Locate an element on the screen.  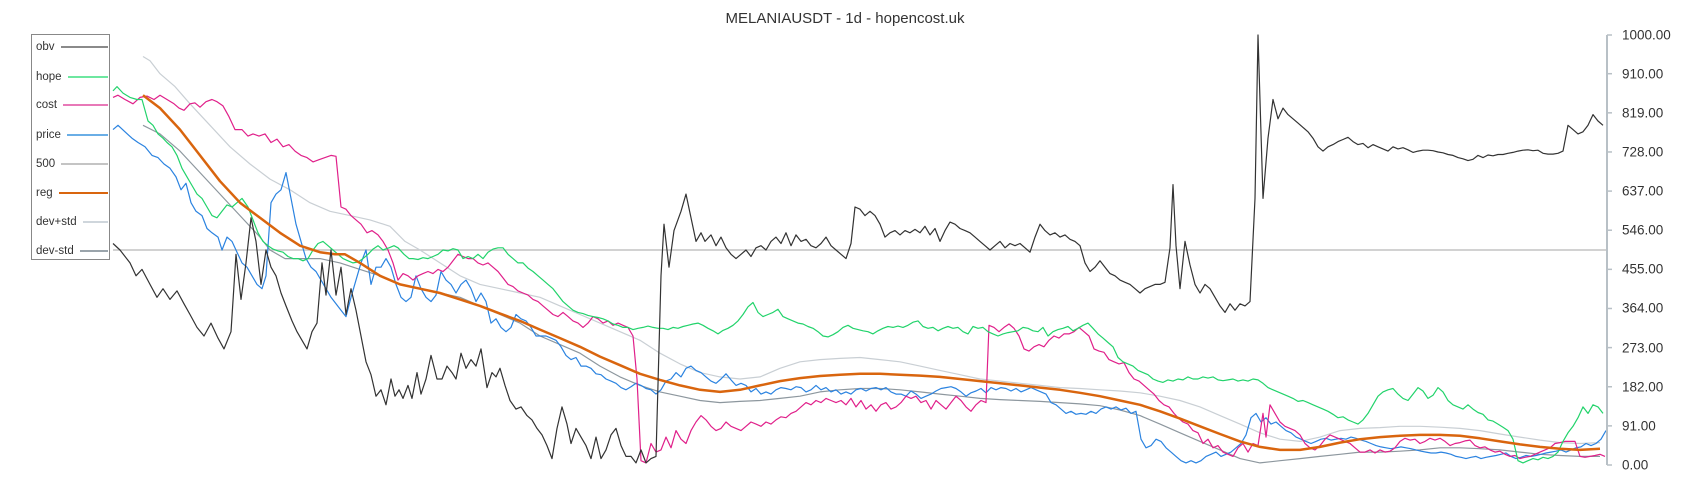
legend-label: obv is located at coordinates (45, 47).